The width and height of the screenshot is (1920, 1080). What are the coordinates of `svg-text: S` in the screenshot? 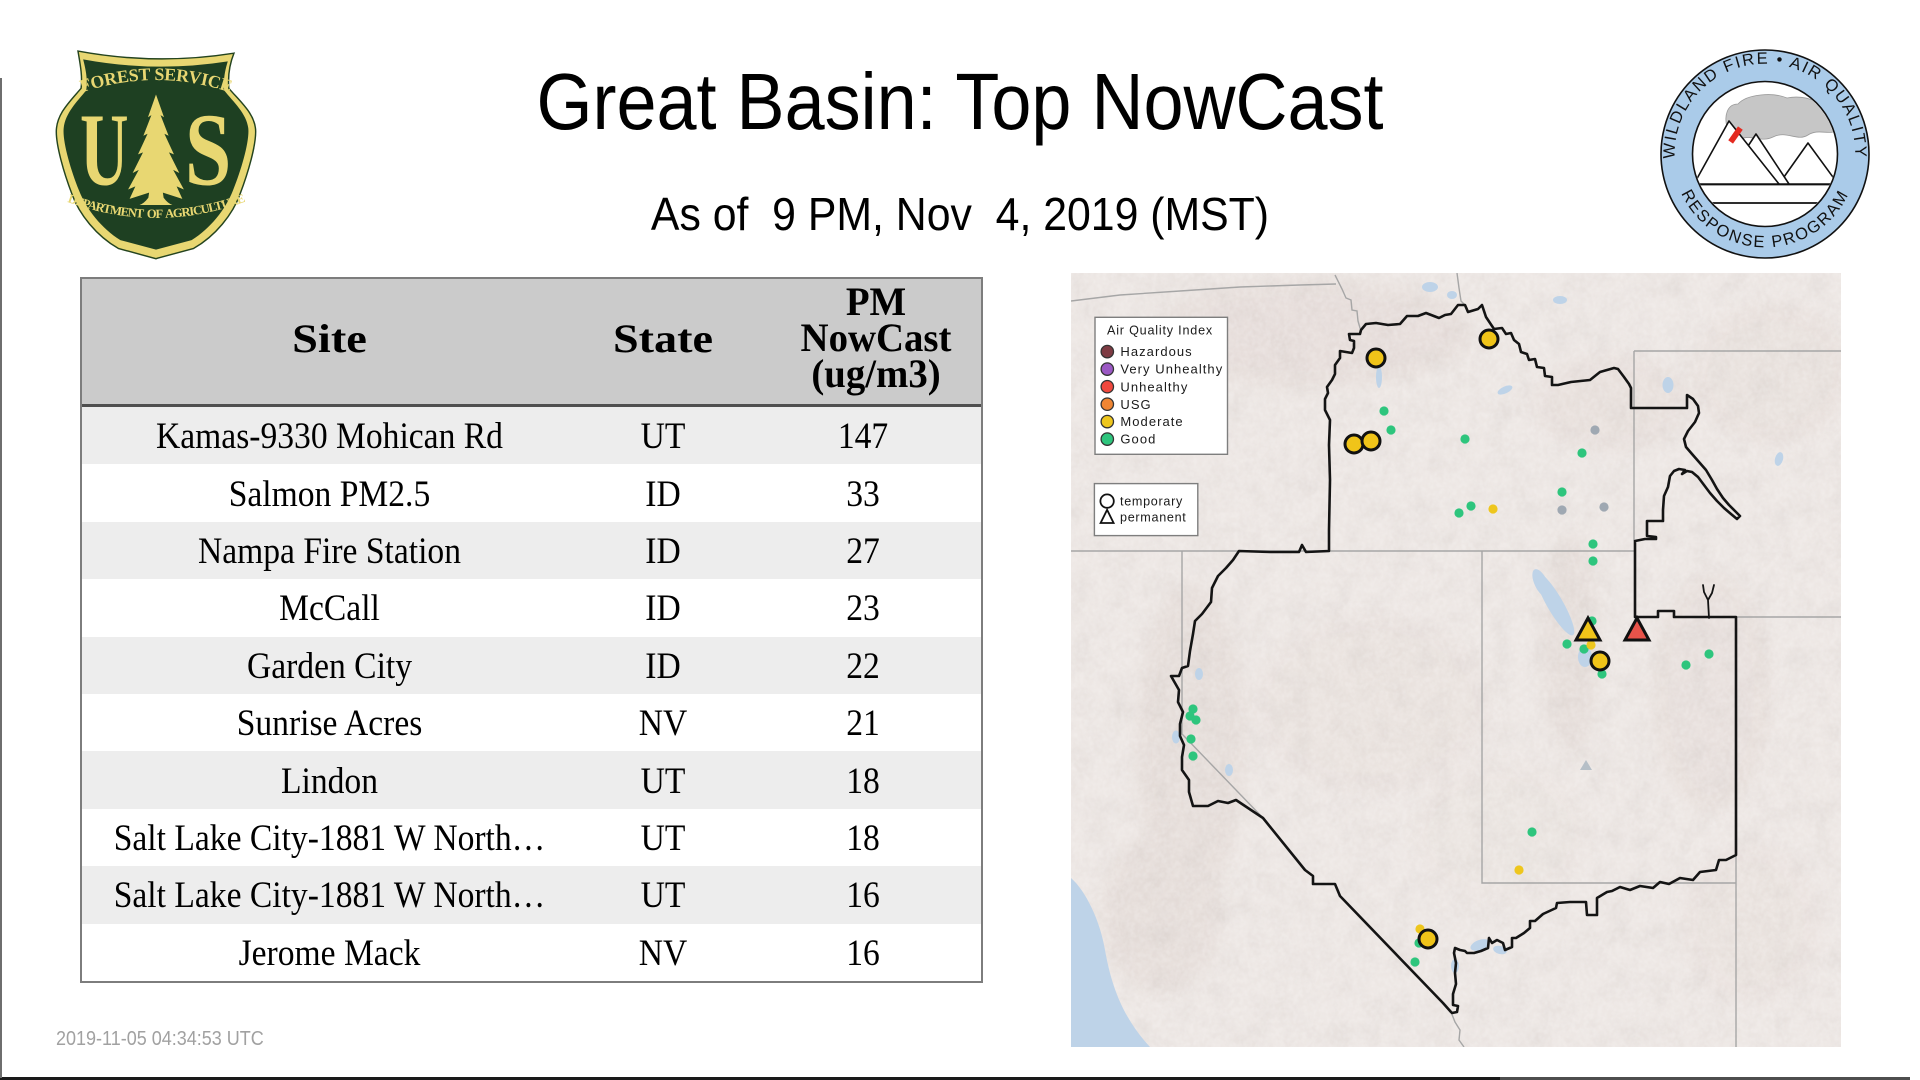 It's located at (208, 149).